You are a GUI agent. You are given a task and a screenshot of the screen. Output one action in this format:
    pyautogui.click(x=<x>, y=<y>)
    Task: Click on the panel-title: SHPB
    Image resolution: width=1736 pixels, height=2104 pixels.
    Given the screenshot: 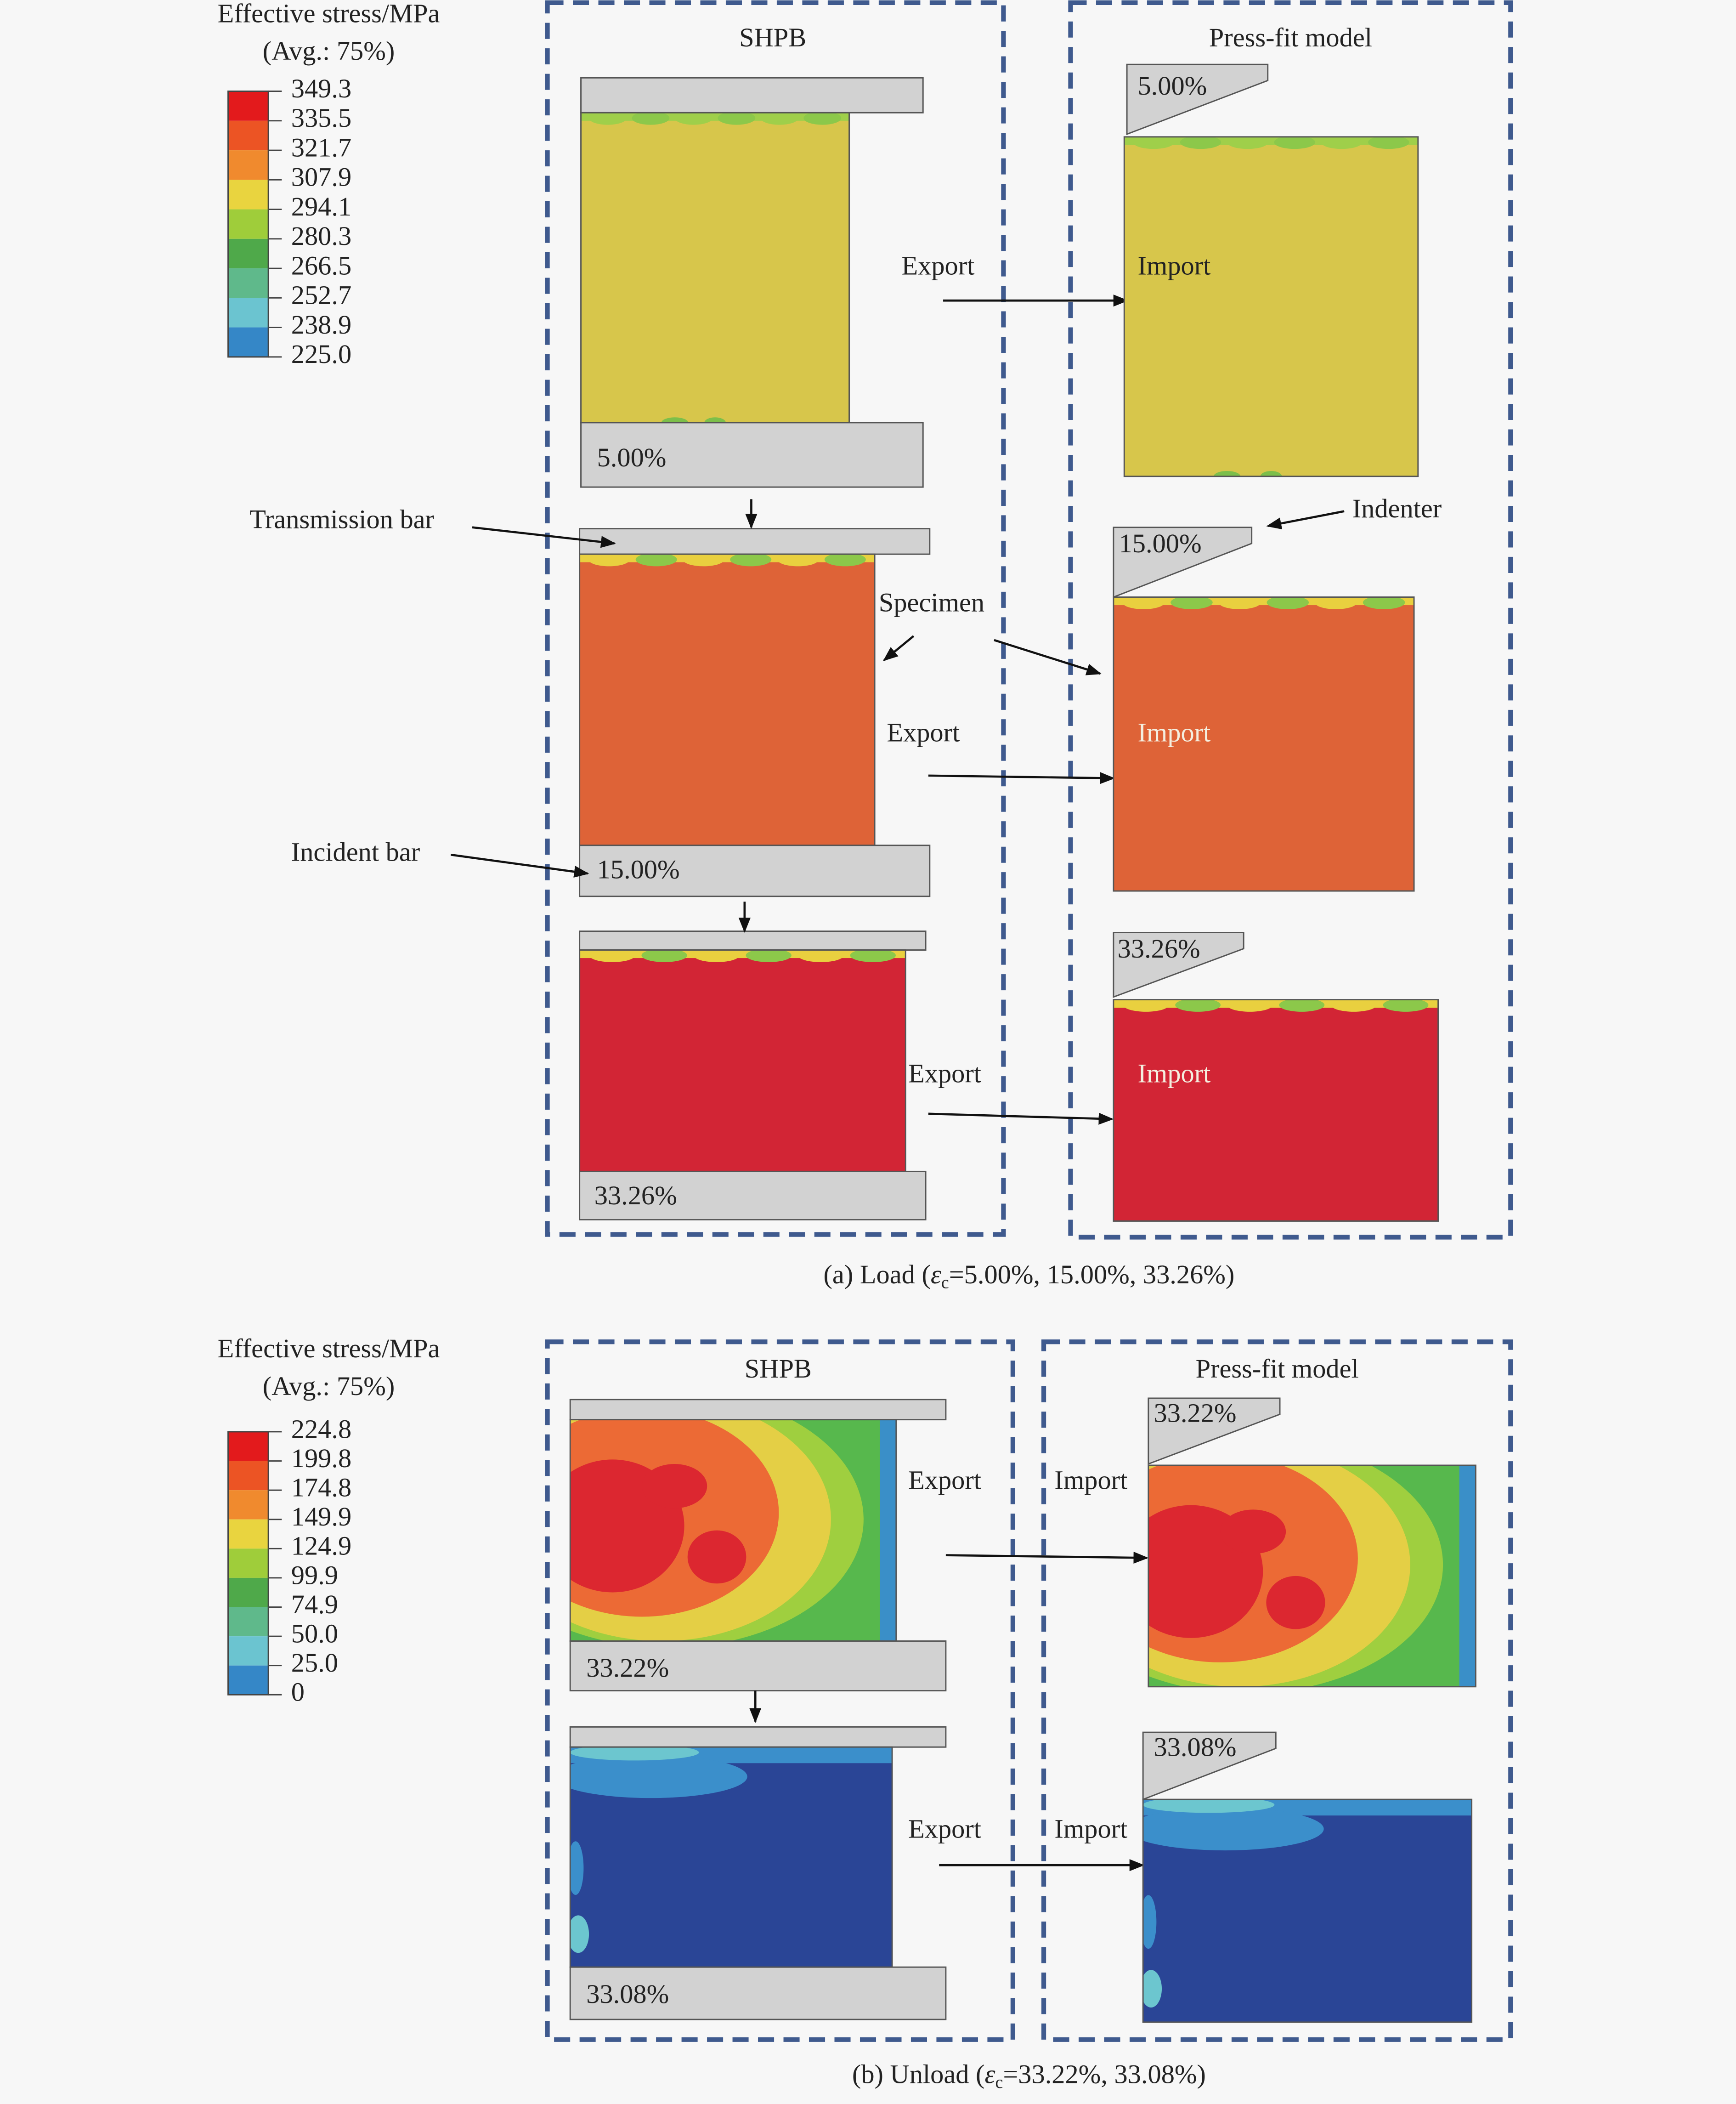 What is the action you would take?
    pyautogui.click(x=778, y=1369)
    